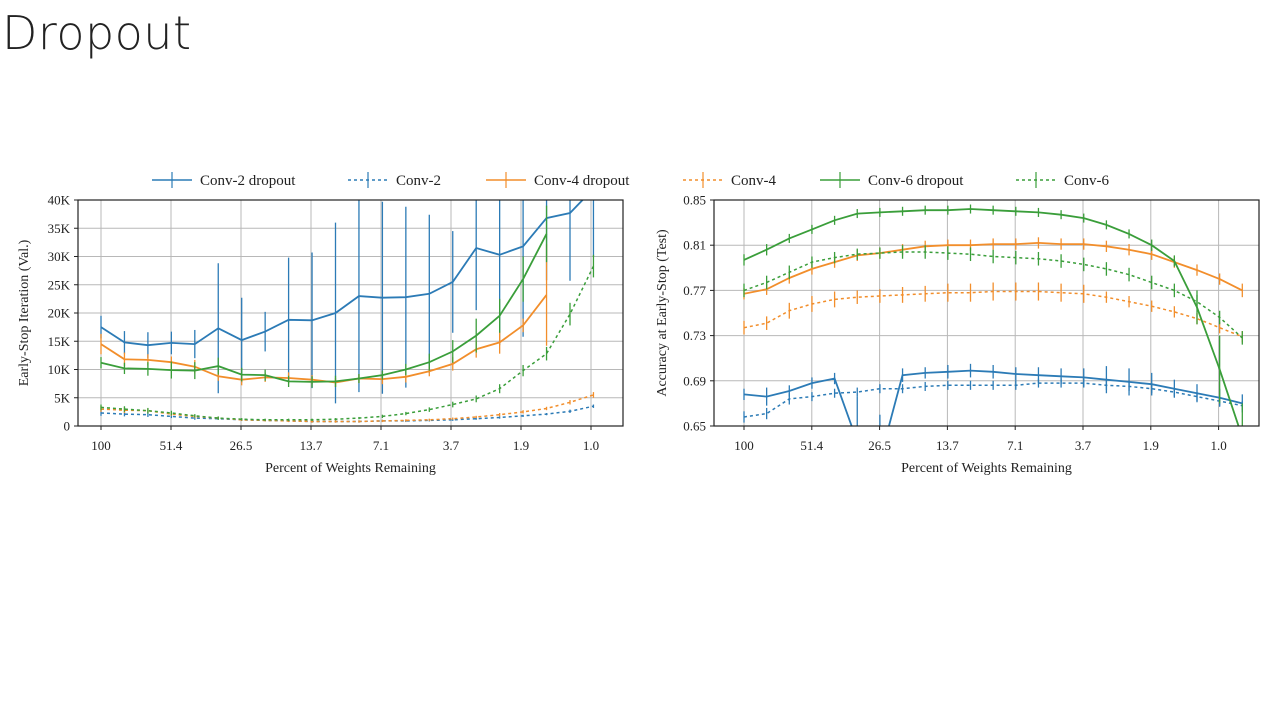  Describe the element at coordinates (97, 33) in the screenshot. I see `slide-title: Dropout` at that location.